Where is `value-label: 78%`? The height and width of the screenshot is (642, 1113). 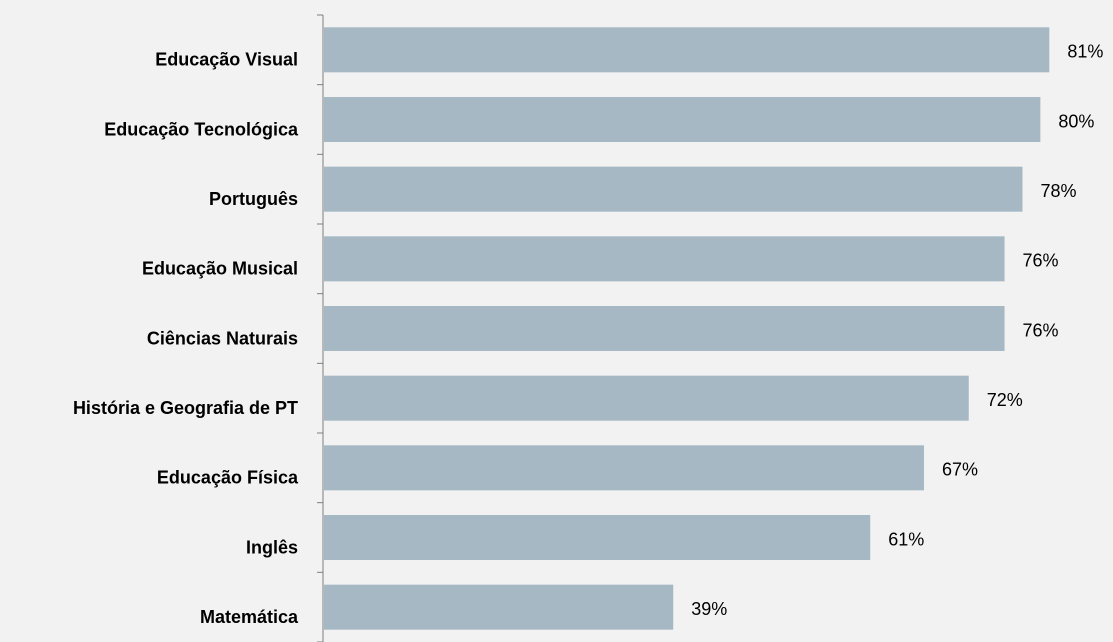 value-label: 78% is located at coordinates (1058, 191).